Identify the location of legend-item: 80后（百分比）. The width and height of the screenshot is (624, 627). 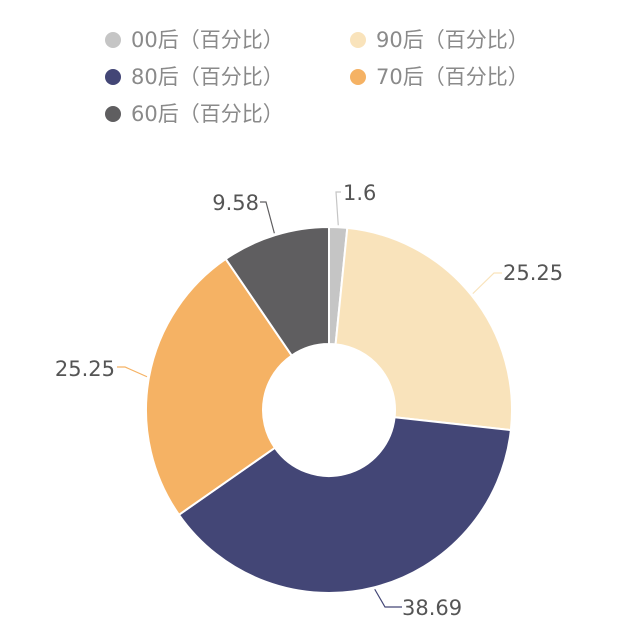
(194, 77).